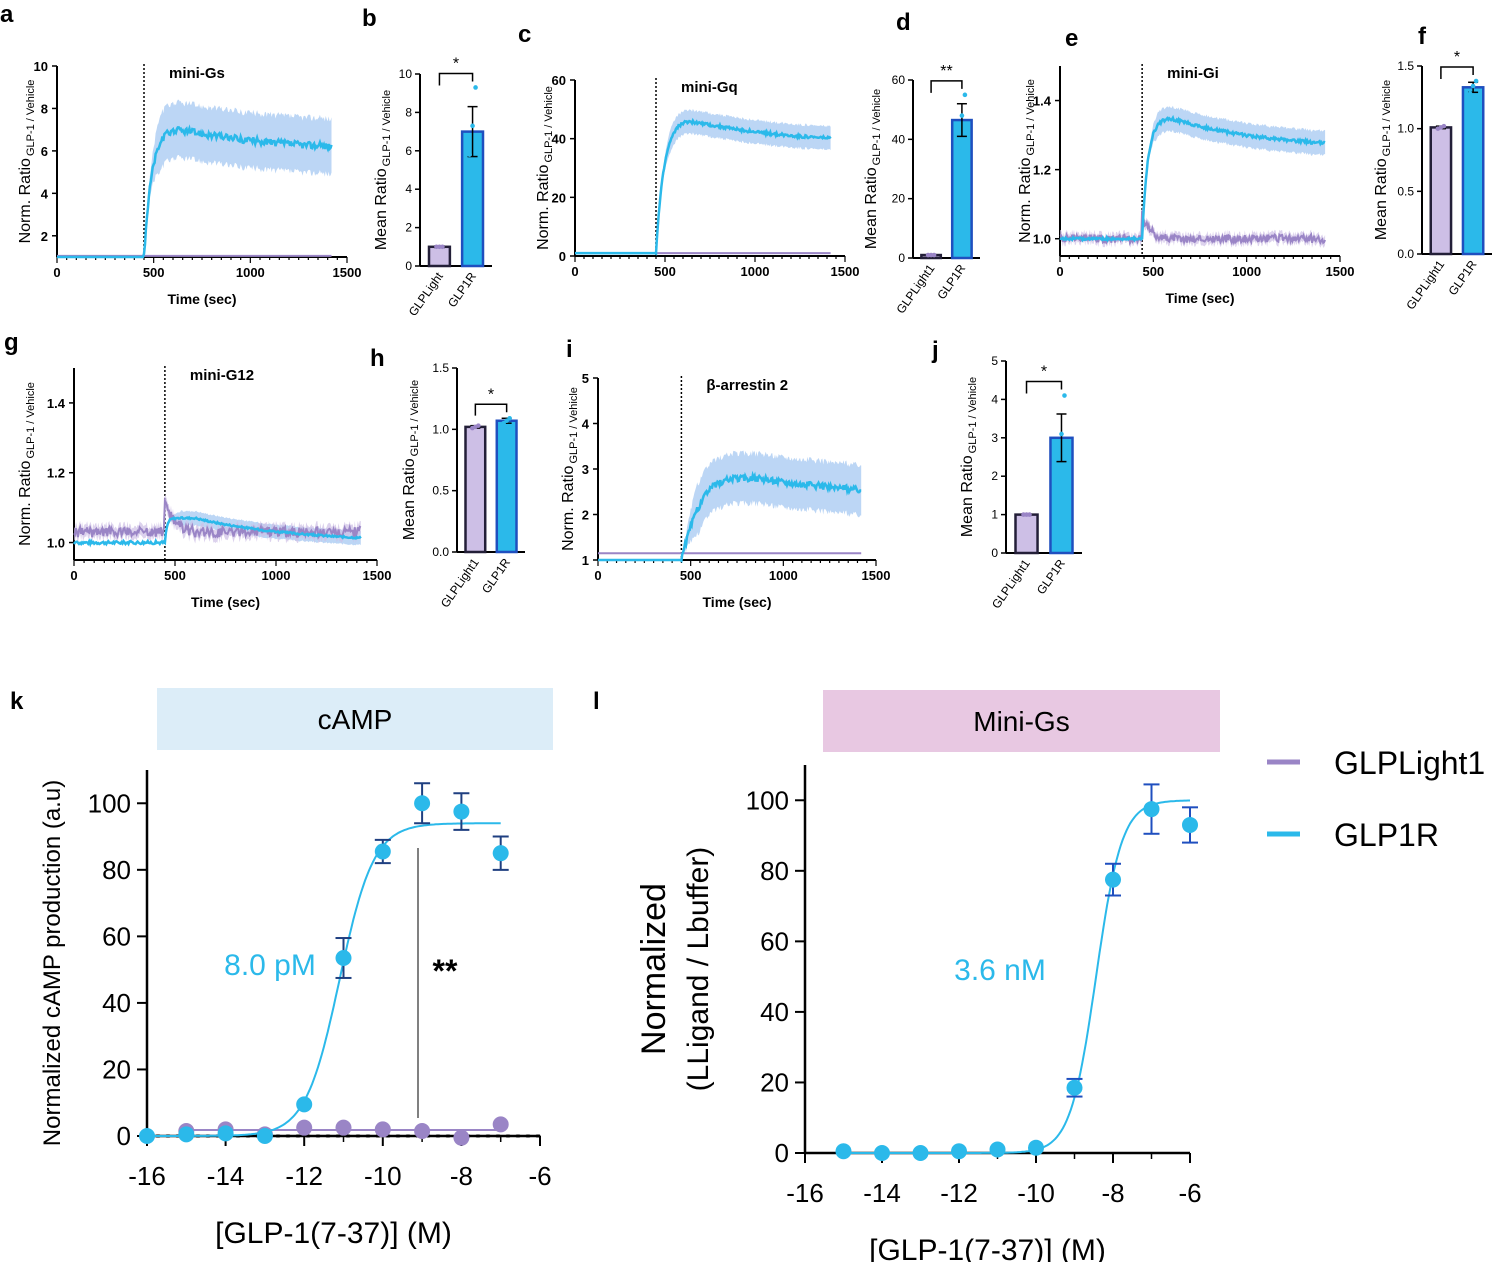 The width and height of the screenshot is (1500, 1262). I want to click on y-axis-label-line1: Normalized, so click(654, 969).